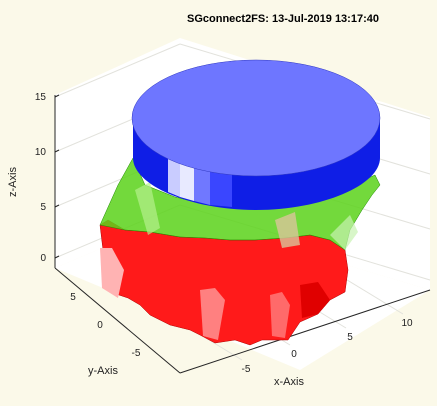 Image resolution: width=437 pixels, height=406 pixels. Describe the element at coordinates (136, 353) in the screenshot. I see `y-tick-label: -5` at that location.